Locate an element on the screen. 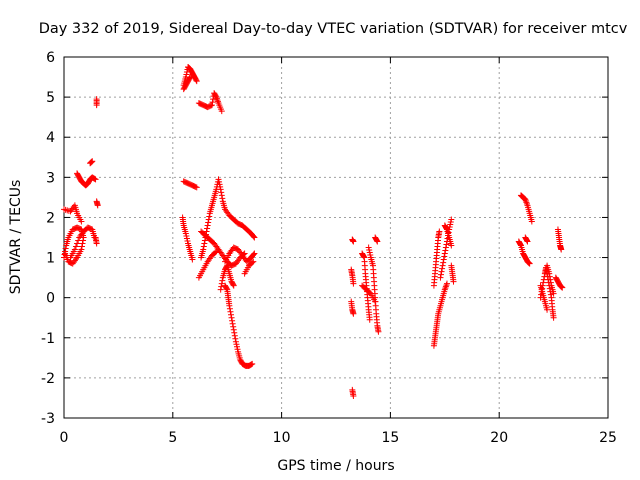 The width and height of the screenshot is (640, 480). x-axis-label: GPS time / hours is located at coordinates (335, 466).